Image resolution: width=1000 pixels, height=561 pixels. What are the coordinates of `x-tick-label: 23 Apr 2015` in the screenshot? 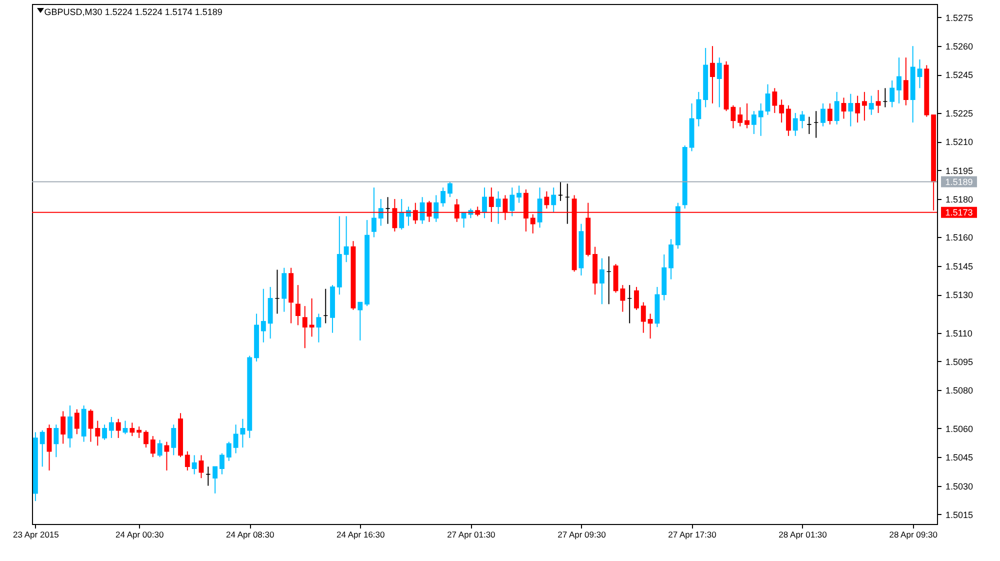 It's located at (36, 535).